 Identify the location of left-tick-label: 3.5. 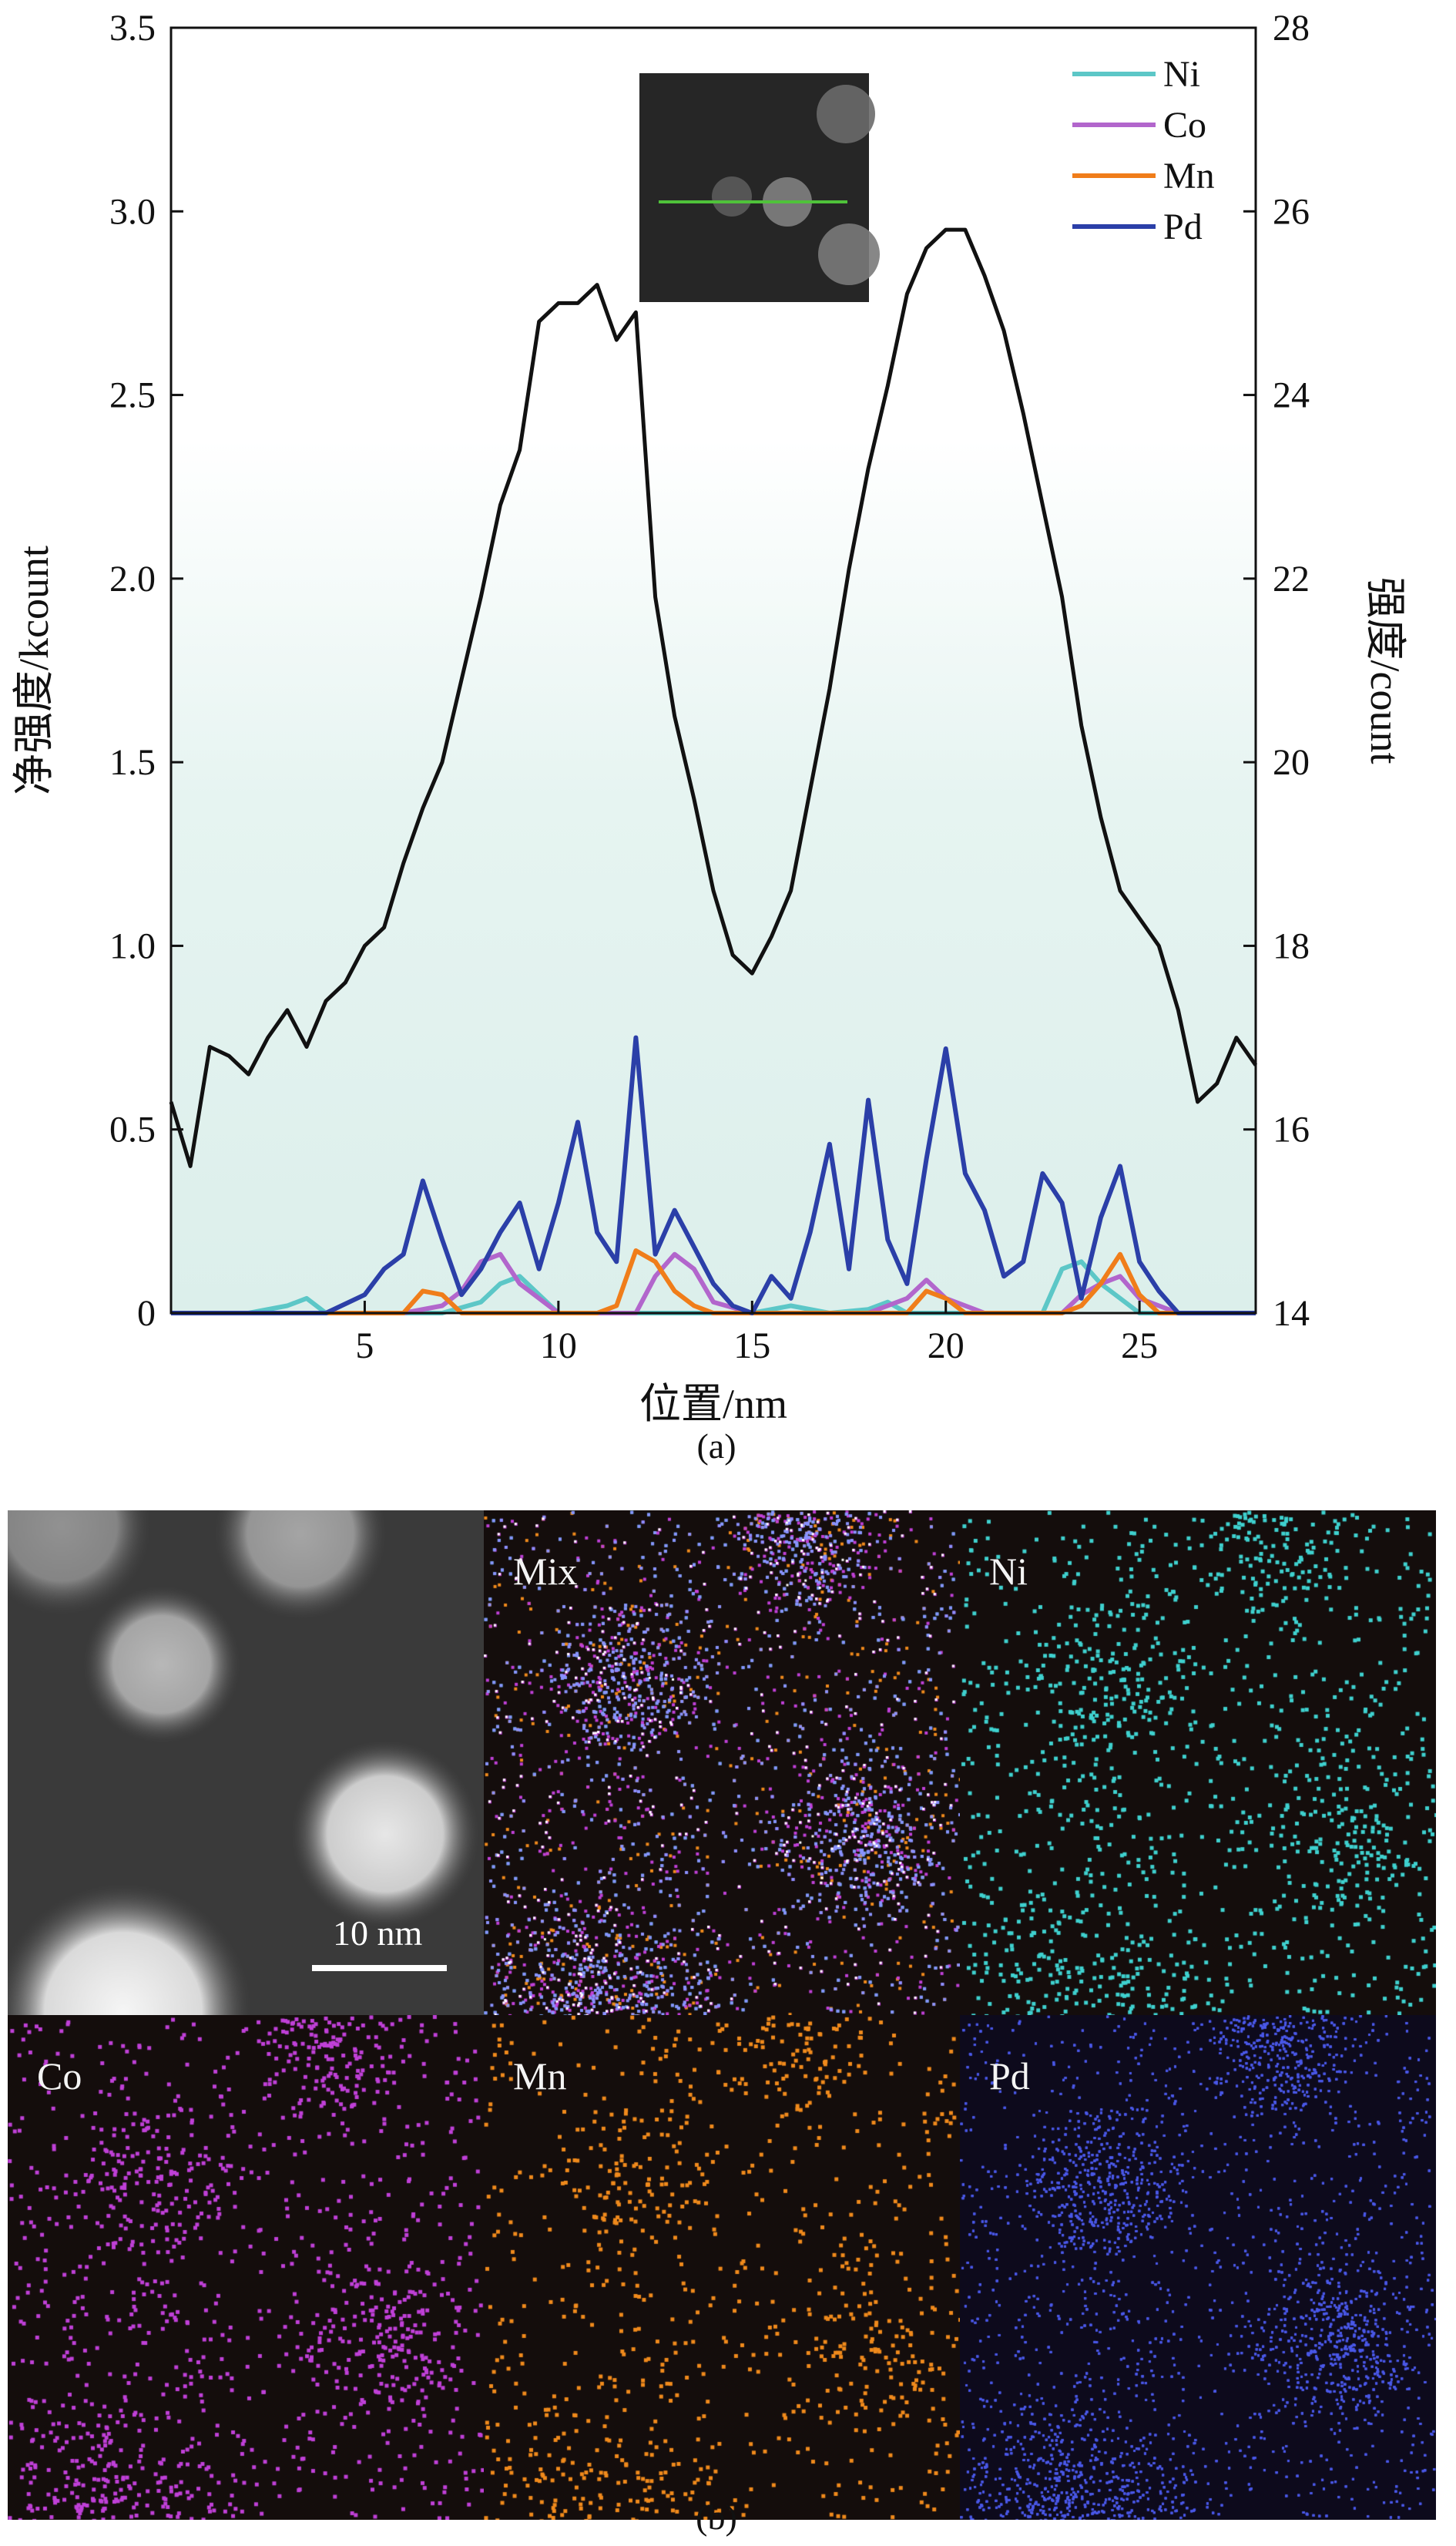
(132, 28).